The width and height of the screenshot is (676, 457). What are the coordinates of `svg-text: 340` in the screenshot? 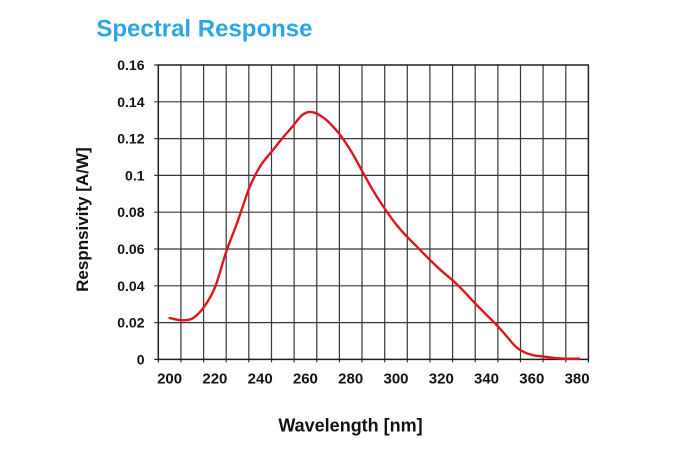 It's located at (486, 379).